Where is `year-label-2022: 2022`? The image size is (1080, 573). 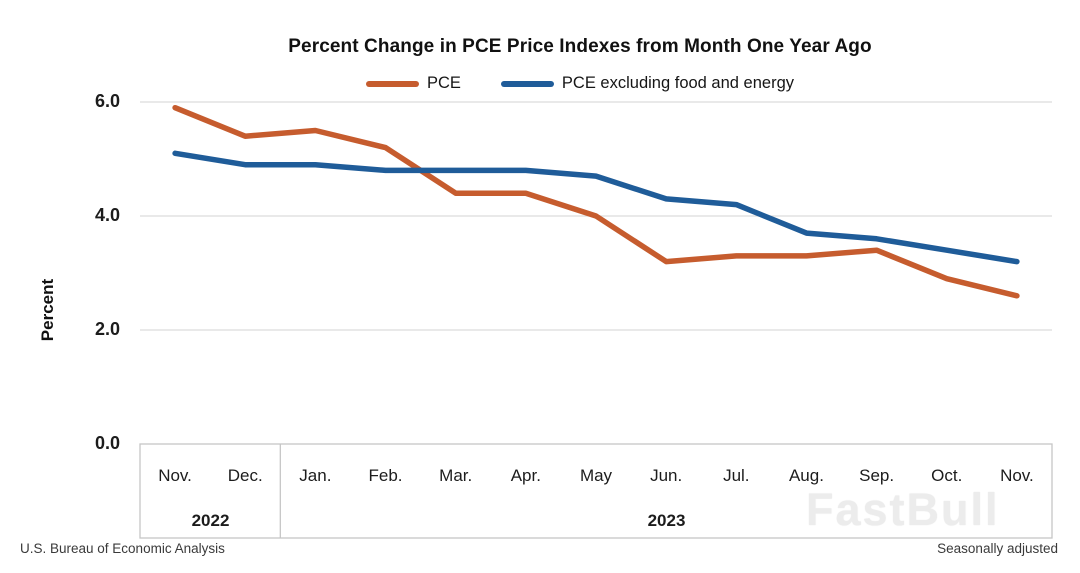 year-label-2022: 2022 is located at coordinates (210, 520).